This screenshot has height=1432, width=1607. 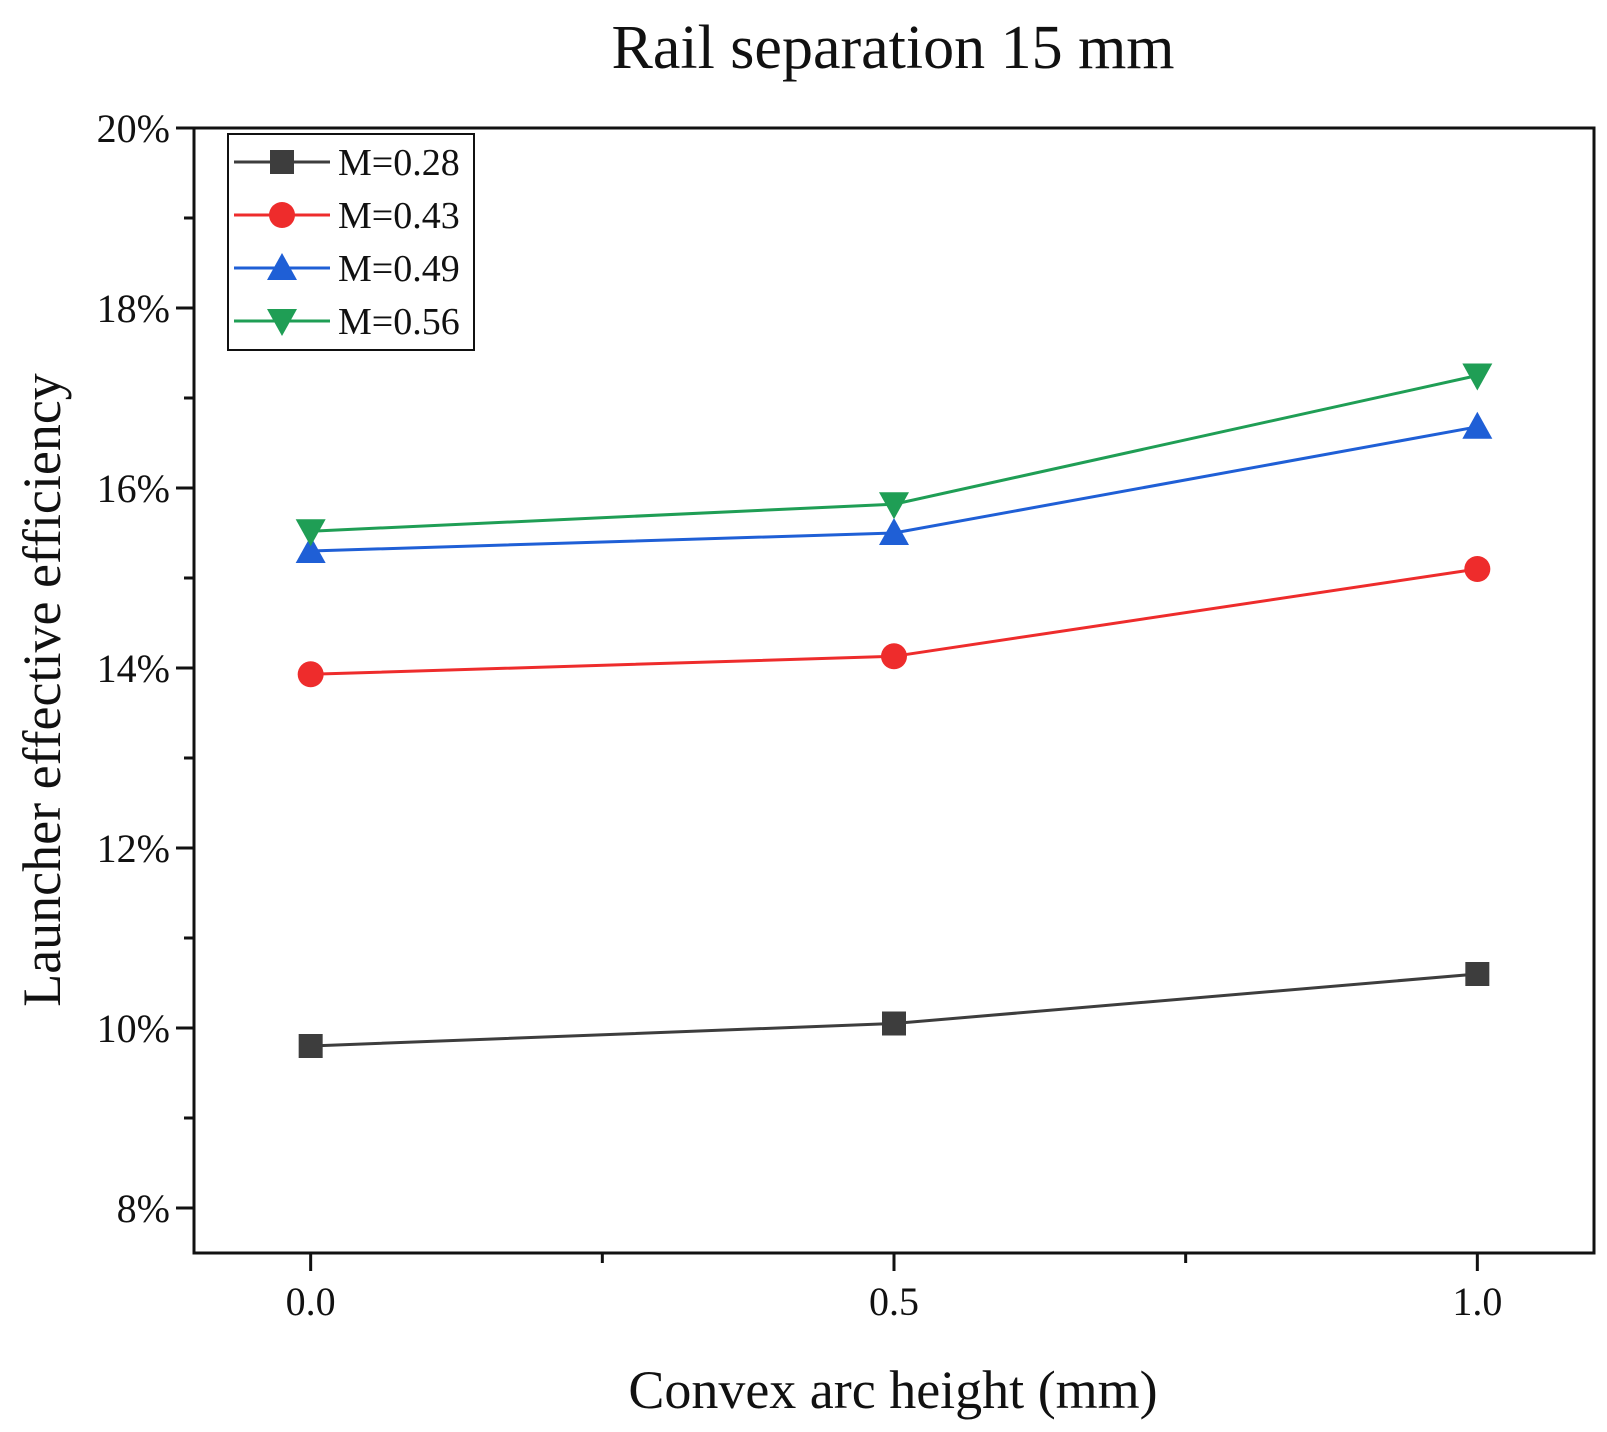 What do you see at coordinates (892, 48) in the screenshot?
I see `chart-title: Rail separation 15 mm` at bounding box center [892, 48].